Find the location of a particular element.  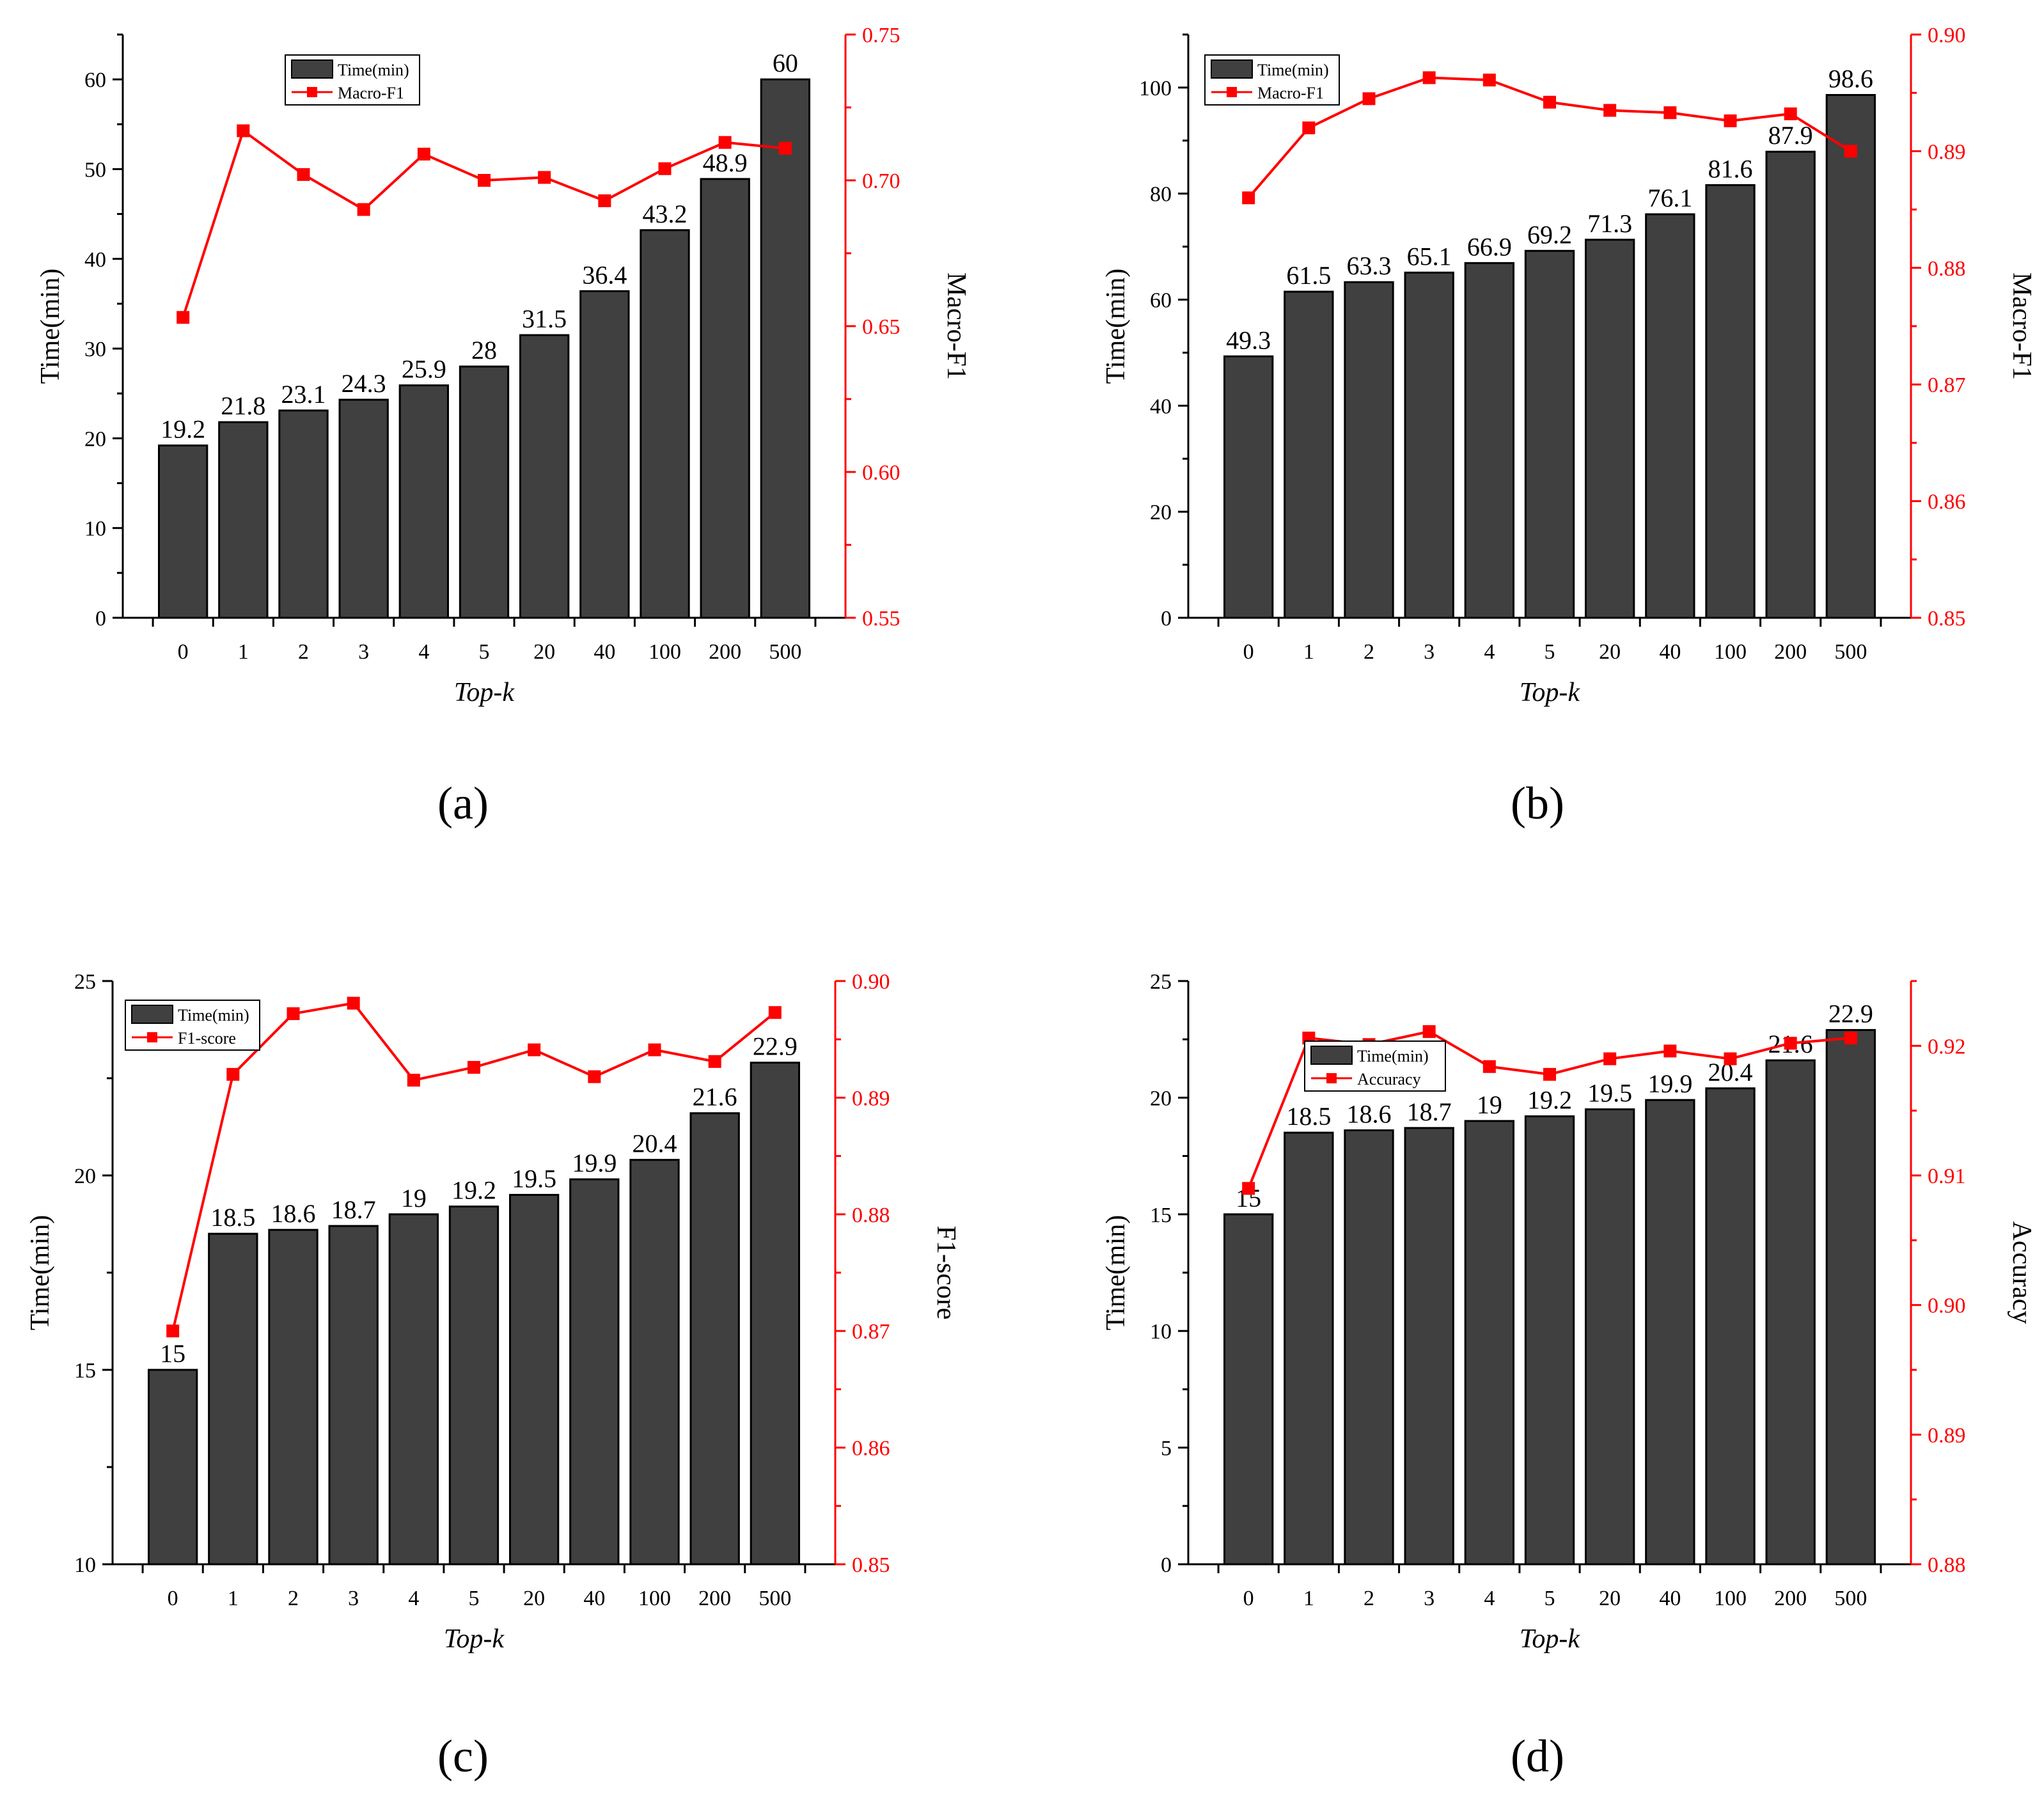

bar-value-label: 76.1 is located at coordinates (1669, 198).